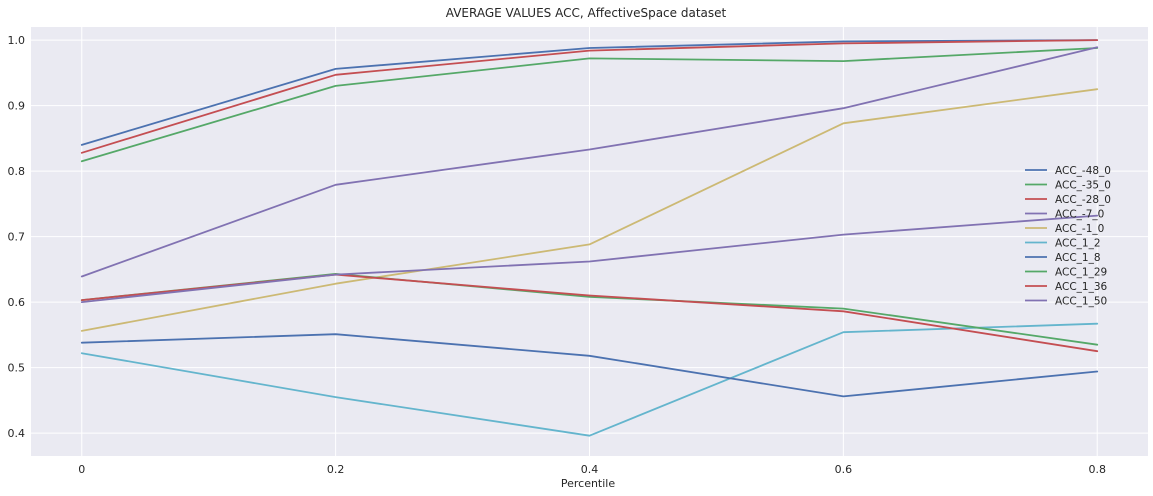 The height and width of the screenshot is (496, 1153). I want to click on y-tick-label: 0.8, so click(17, 171).